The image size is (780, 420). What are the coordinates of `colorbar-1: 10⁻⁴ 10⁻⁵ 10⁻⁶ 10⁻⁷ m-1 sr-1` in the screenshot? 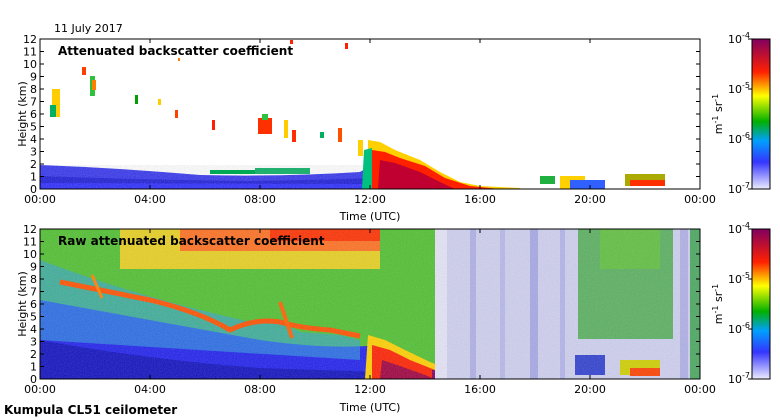 It's located at (741, 113).